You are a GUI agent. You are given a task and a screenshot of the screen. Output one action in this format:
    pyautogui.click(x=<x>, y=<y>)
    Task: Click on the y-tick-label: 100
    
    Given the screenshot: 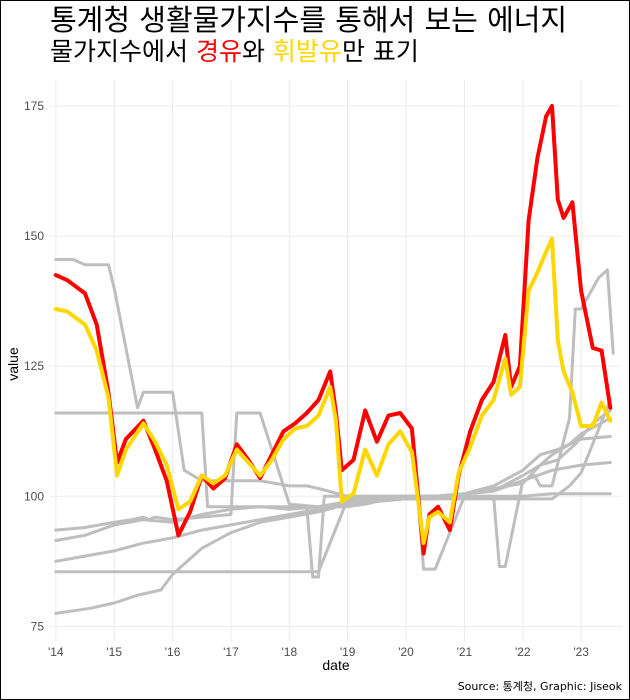 What is the action you would take?
    pyautogui.click(x=34, y=496)
    